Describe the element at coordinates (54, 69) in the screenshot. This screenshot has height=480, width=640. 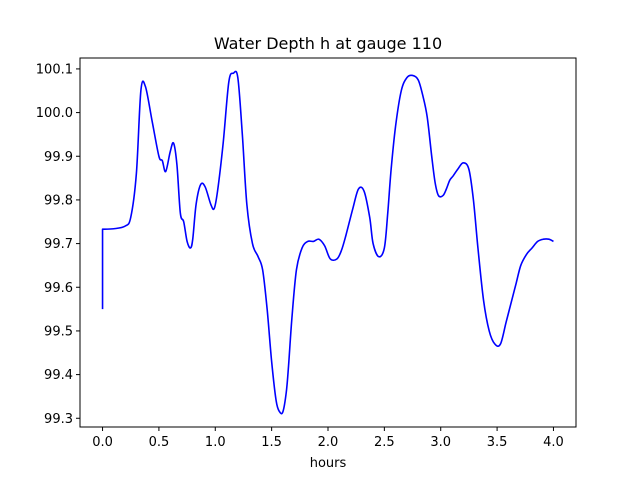
I see `y-tick-label: 100.1` at that location.